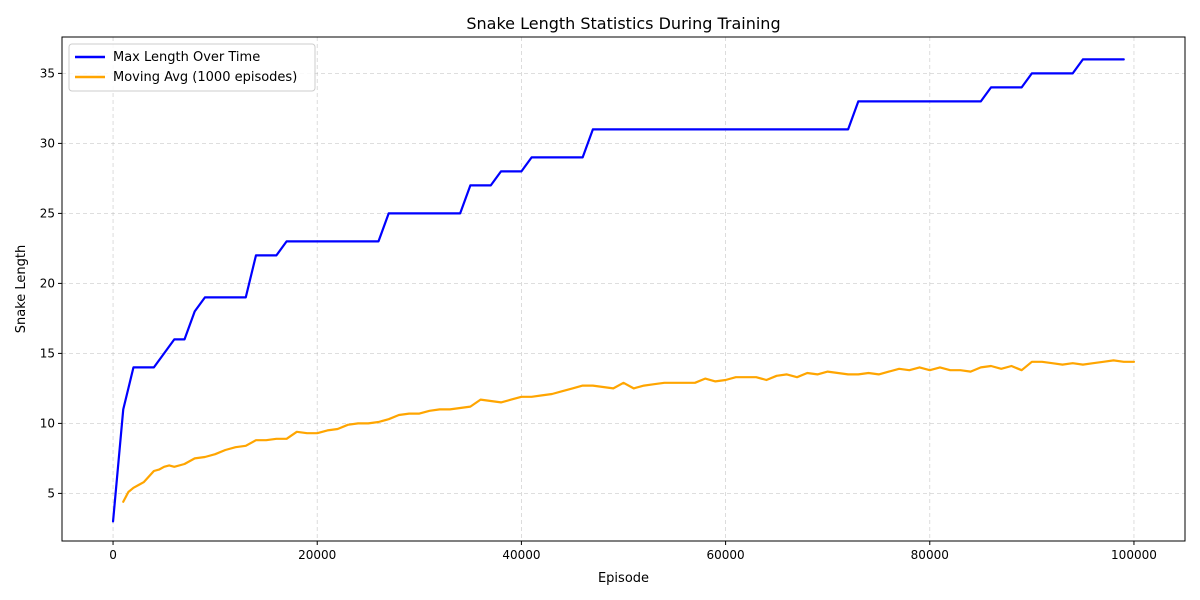 This screenshot has height=600, width=1200. I want to click on x-axis-label: Episode, so click(623, 578).